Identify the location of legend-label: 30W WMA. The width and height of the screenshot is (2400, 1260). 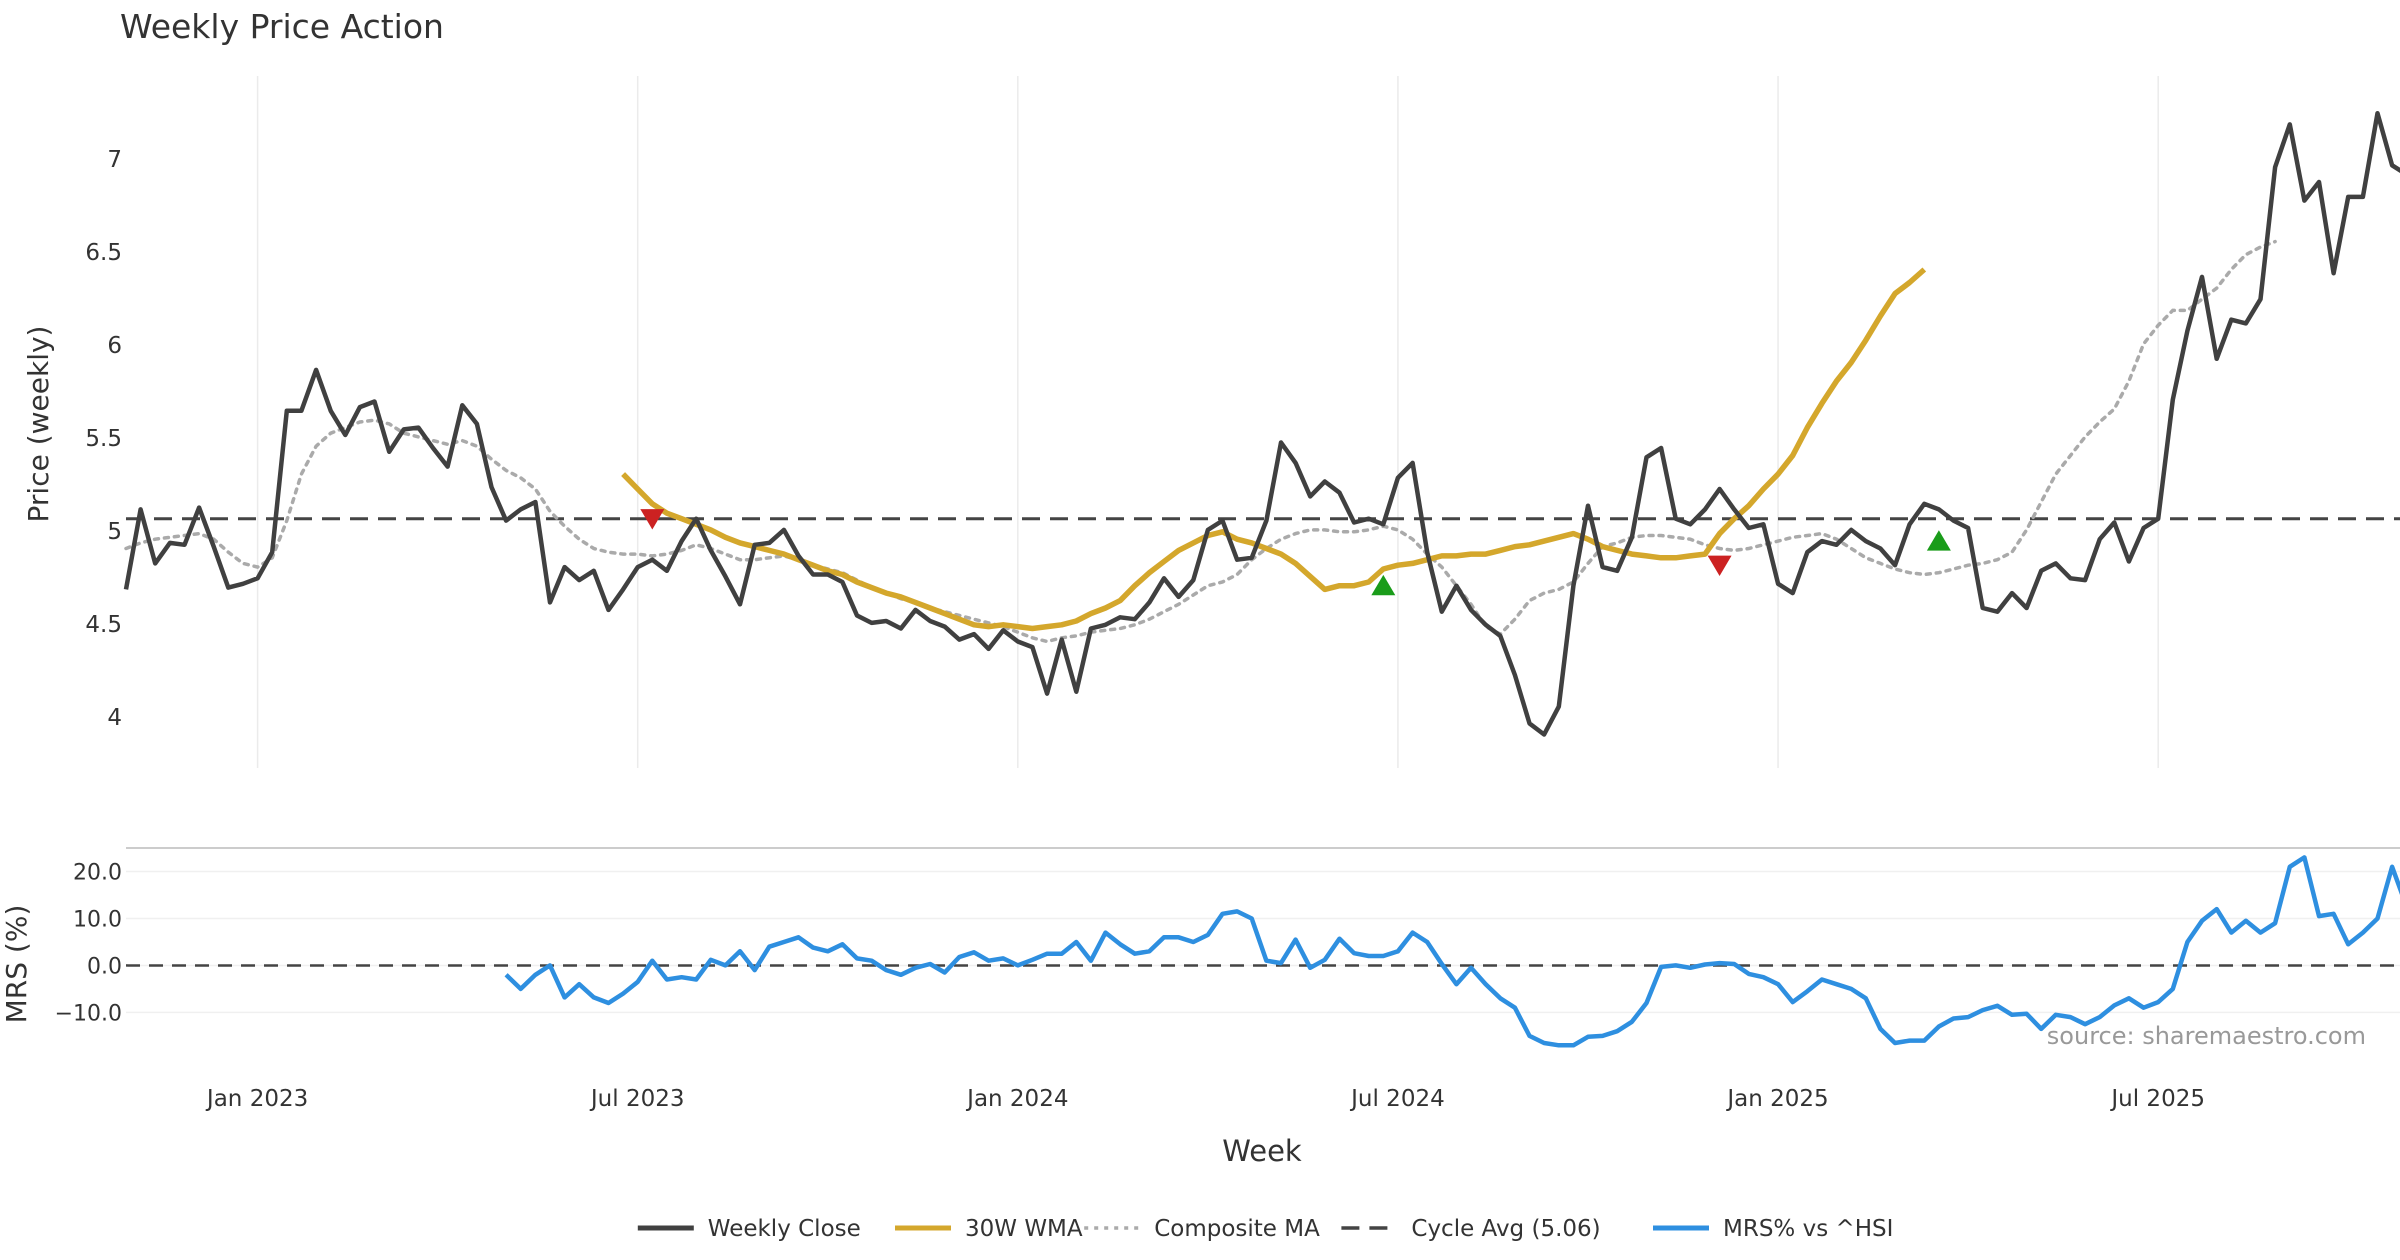
(1024, 1229).